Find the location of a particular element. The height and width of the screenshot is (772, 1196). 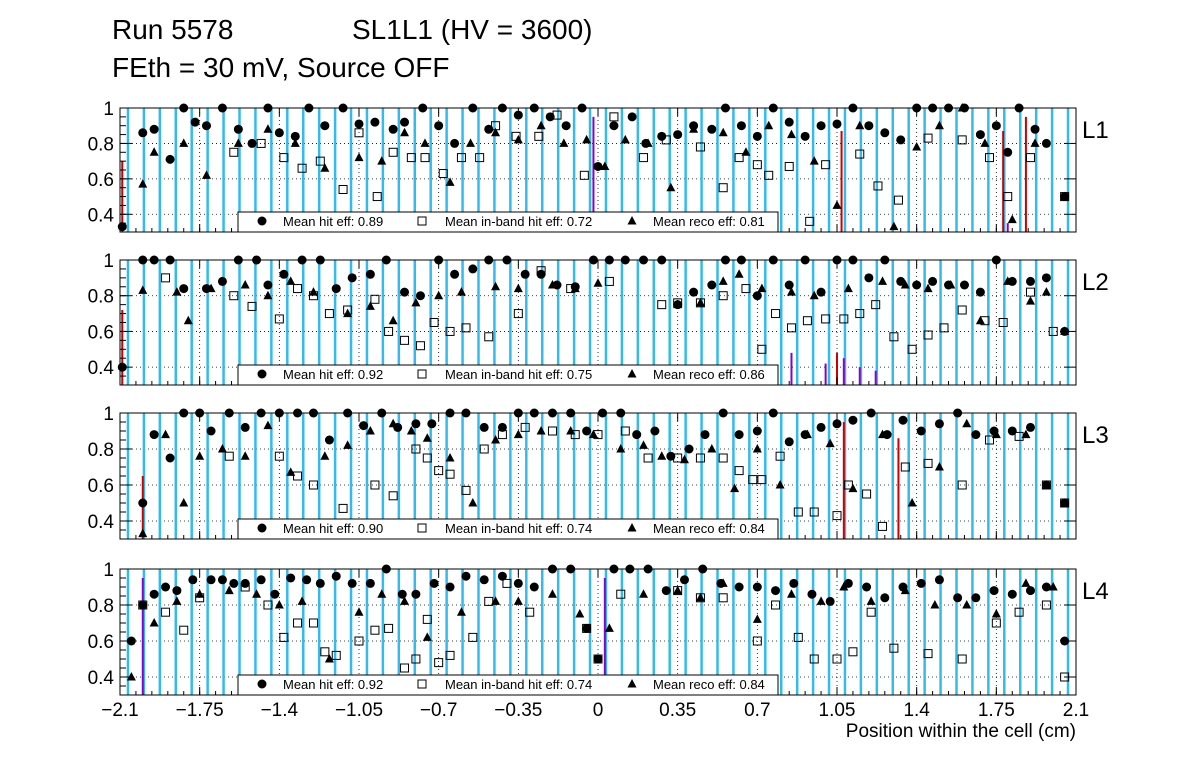

legend-reco-label: Mean reco eff: 0.84 is located at coordinates (709, 528).